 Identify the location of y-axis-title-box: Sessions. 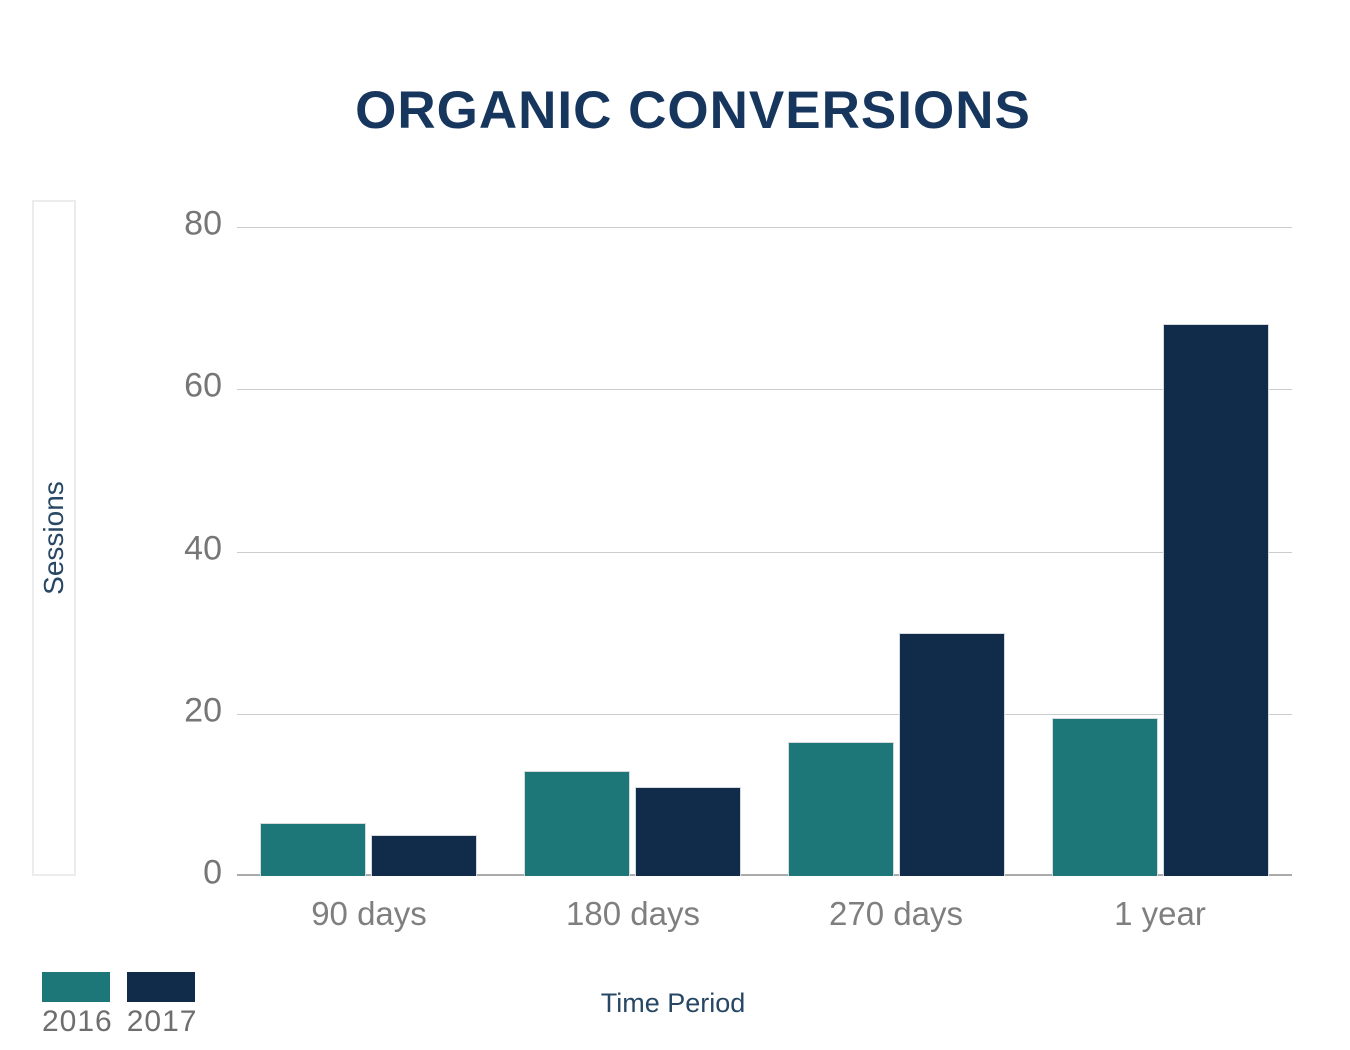
(54, 538).